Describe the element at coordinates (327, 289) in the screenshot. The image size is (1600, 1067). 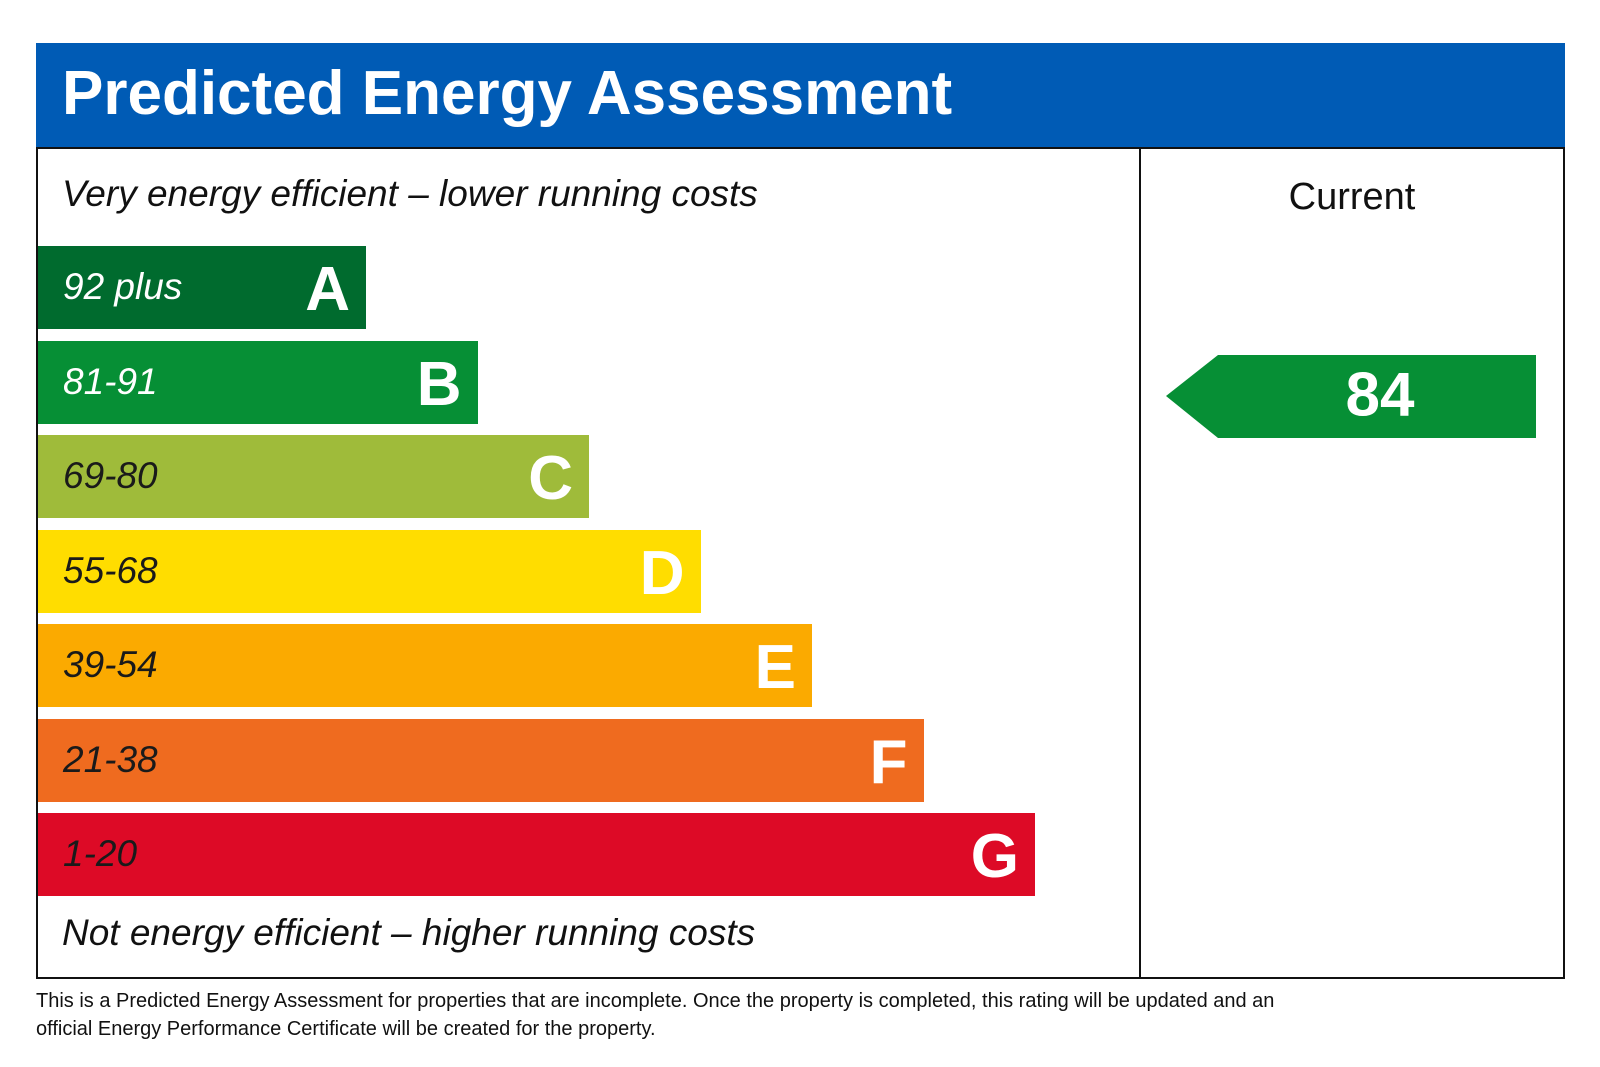
I see `band-letter: A` at that location.